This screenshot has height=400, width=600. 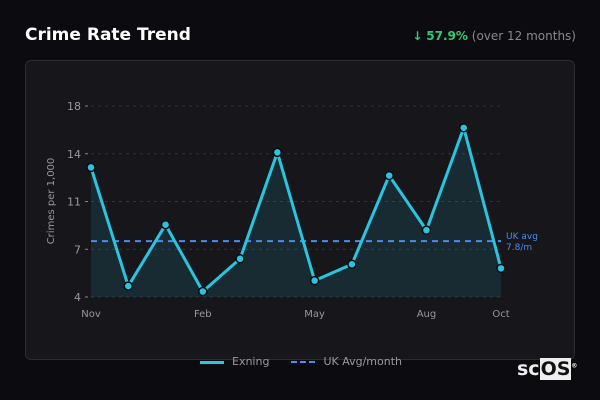 I want to click on scos-logo: scOS®, so click(x=547, y=369).